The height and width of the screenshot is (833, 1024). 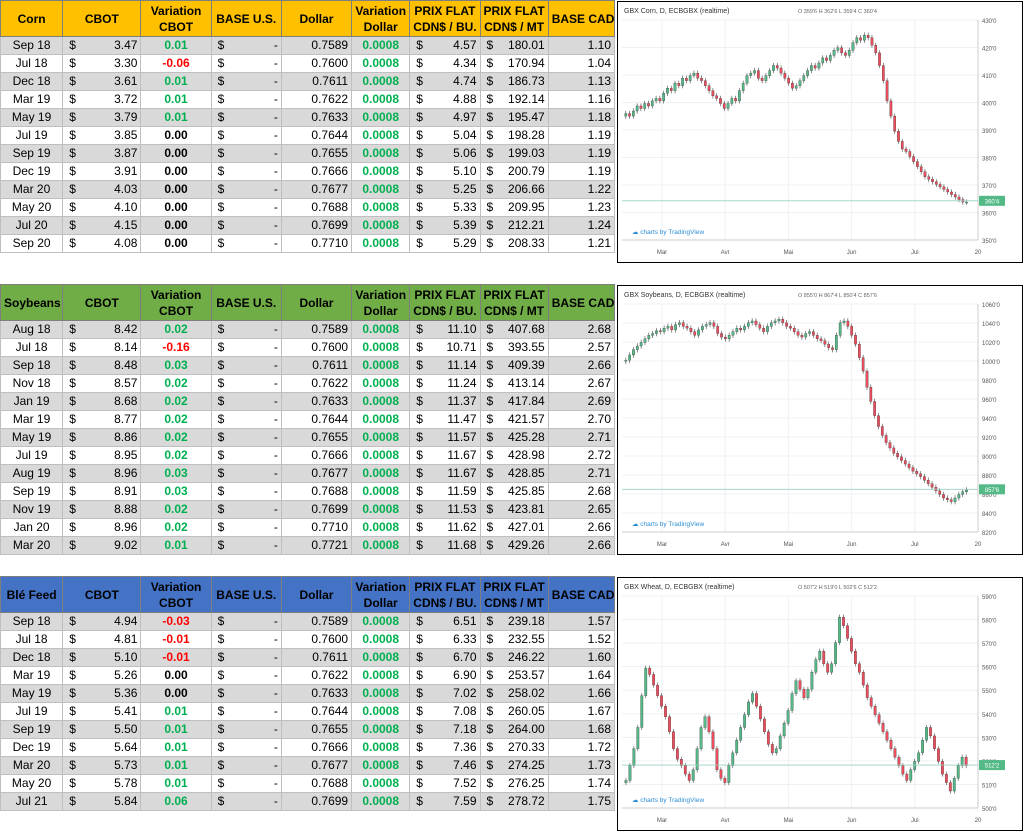 What do you see at coordinates (445, 527) in the screenshot?
I see `prix-flat-bu-cell: $11.62` at bounding box center [445, 527].